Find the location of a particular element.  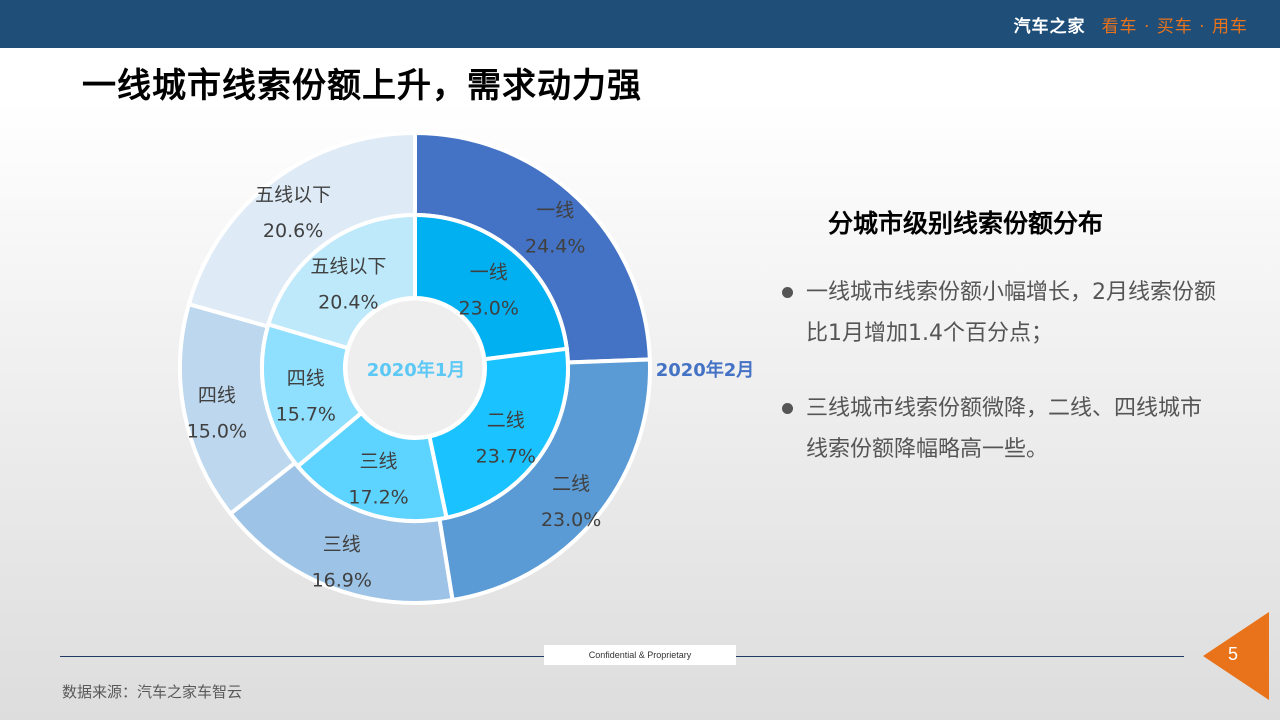

segment-value-label: 20.6% is located at coordinates (293, 231).